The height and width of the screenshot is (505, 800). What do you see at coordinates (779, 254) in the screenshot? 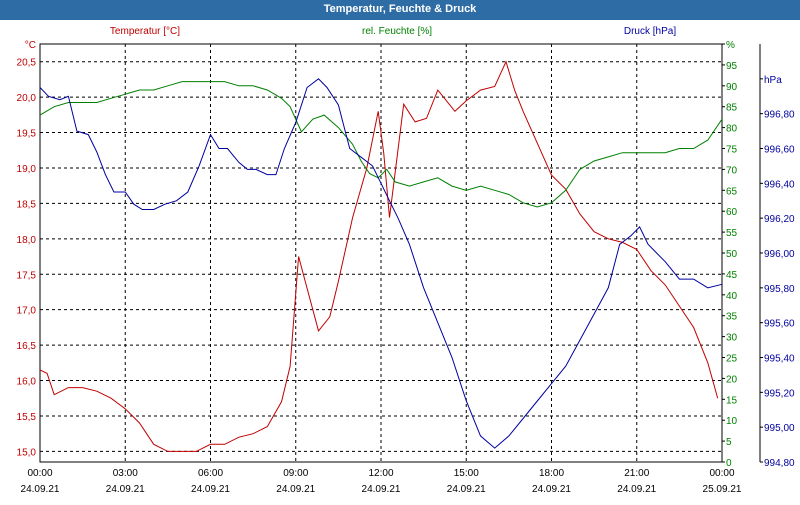
I see `pressure-tick-label: 996,00` at bounding box center [779, 254].